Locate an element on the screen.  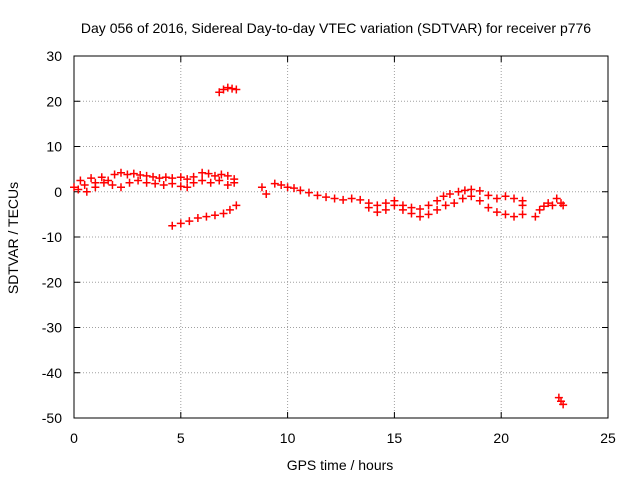
y-tick-label: 30 is located at coordinates (54, 56).